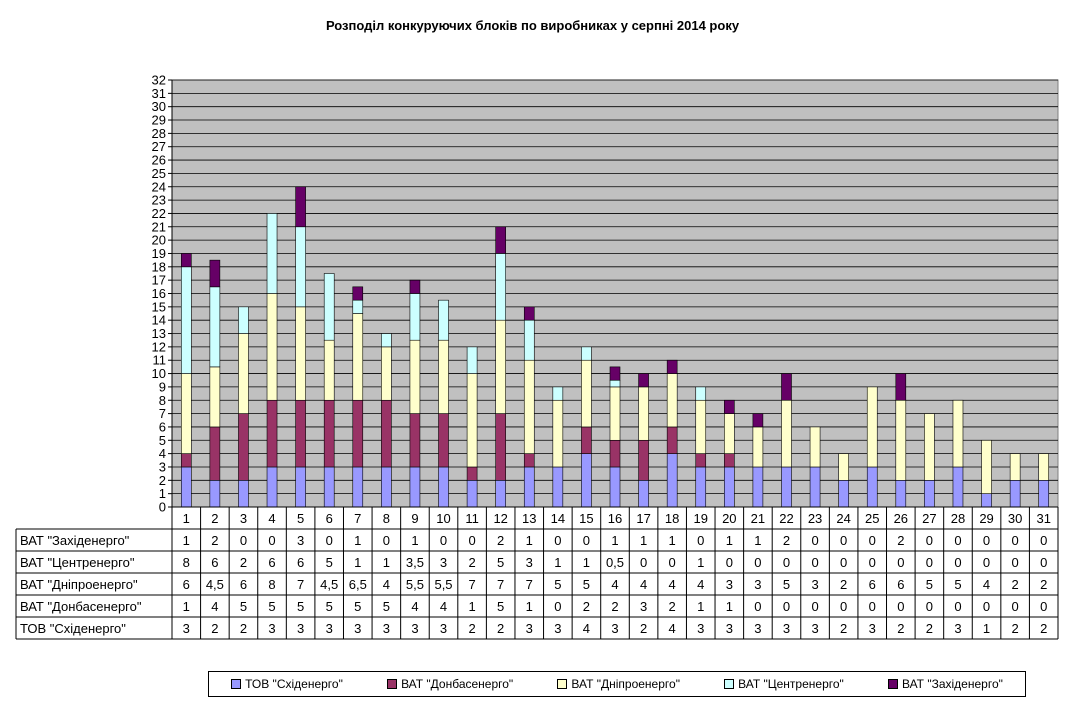 This screenshot has height=702, width=1065. I want to click on x-tick-label: 25, so click(872, 518).